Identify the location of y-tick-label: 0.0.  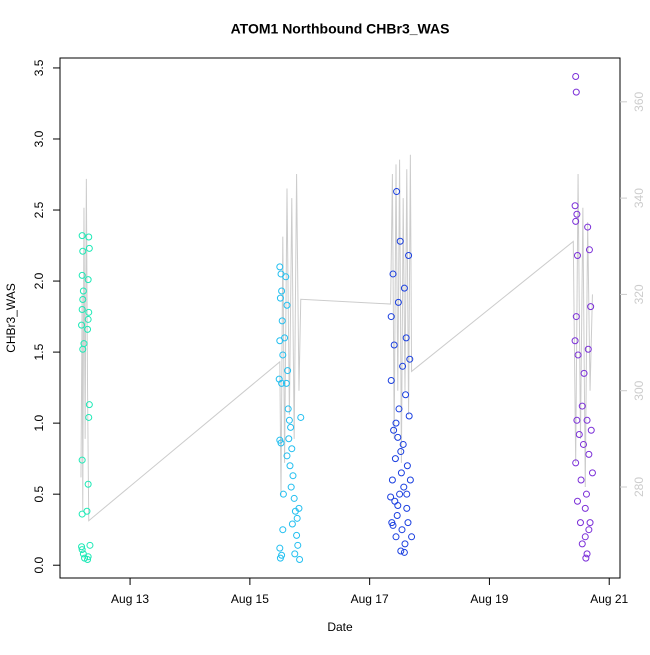
(39, 565).